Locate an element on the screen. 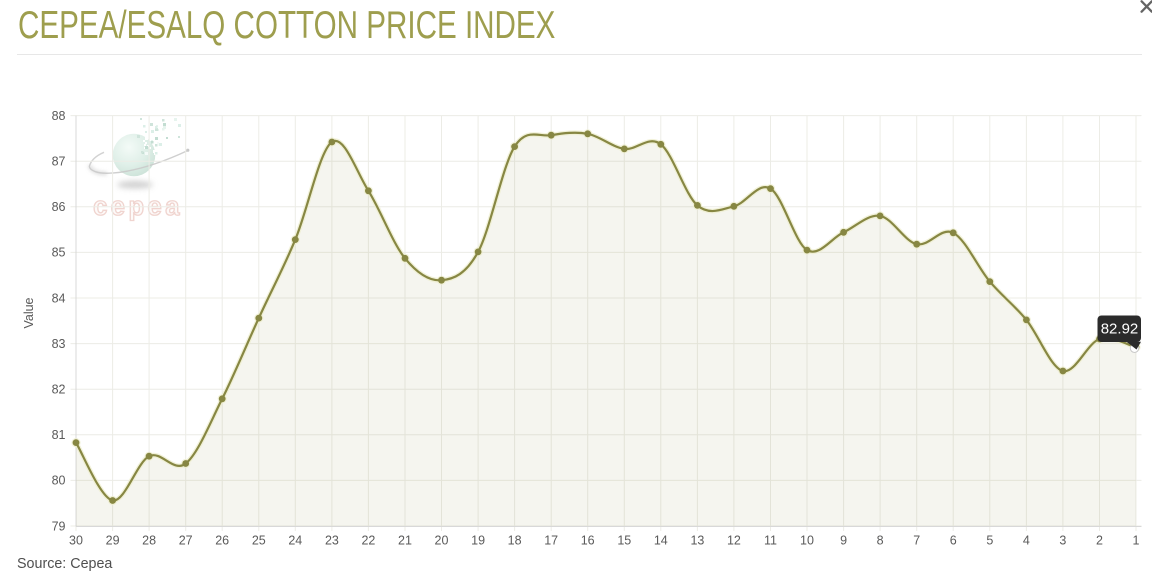  svg-text: 30 is located at coordinates (76, 541).